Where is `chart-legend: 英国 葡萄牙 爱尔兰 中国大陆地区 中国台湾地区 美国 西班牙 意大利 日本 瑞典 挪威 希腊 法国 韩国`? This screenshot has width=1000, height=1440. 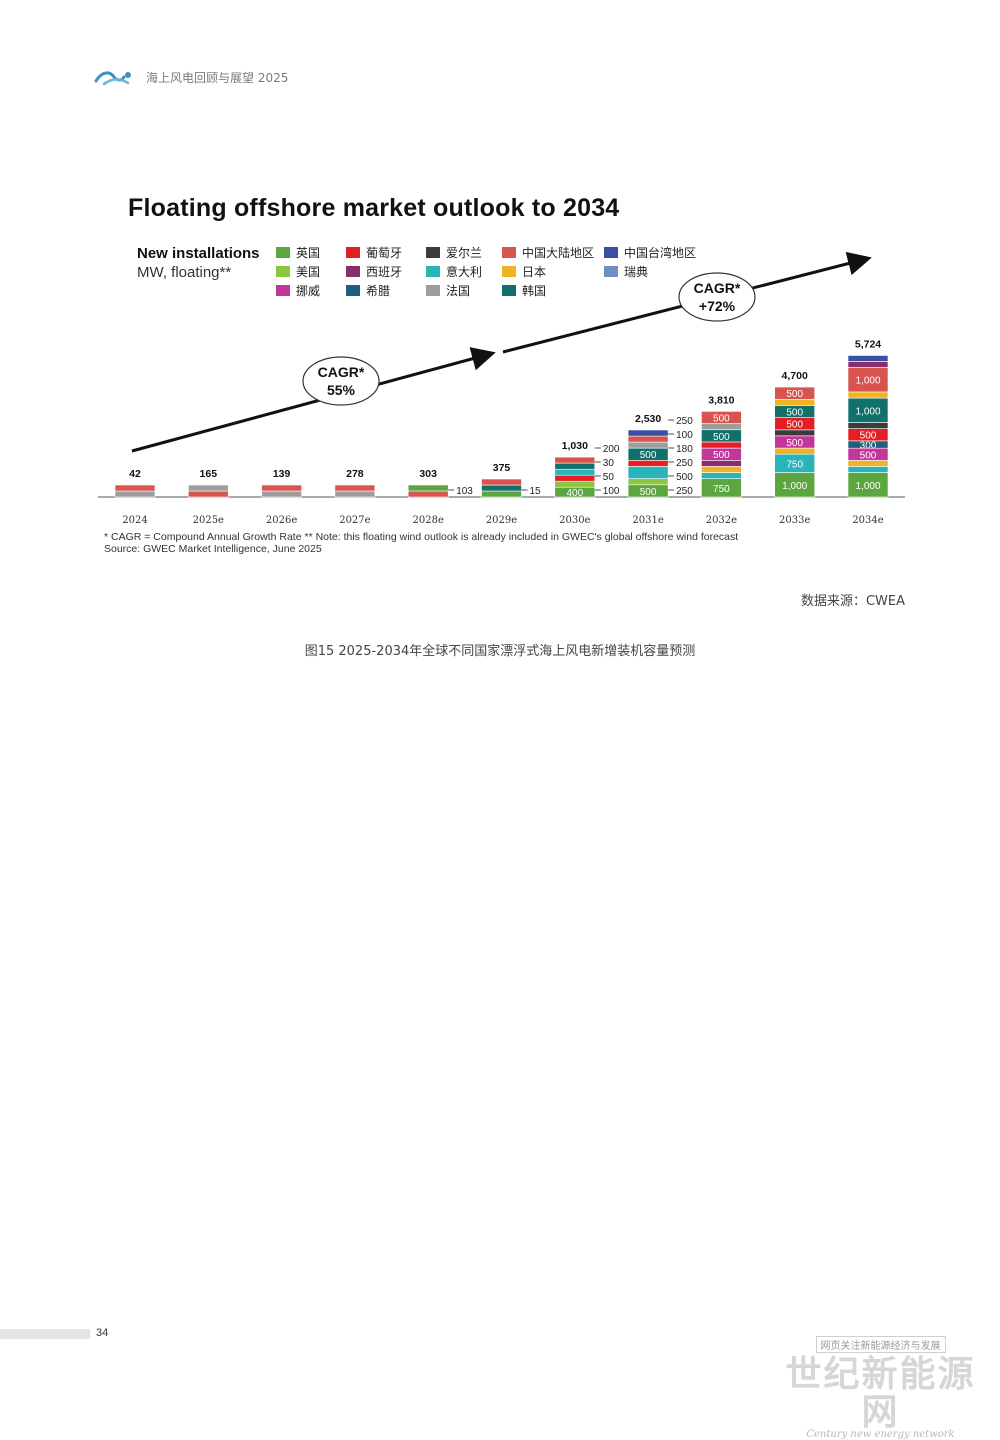
chart-legend: 英国 葡萄牙 爱尔兰 中国大陆地区 中国台湾地区 美国 西班牙 意大利 日本 瑞典 挪威 希腊 法国 韩国 is located at coordinates (495, 271).